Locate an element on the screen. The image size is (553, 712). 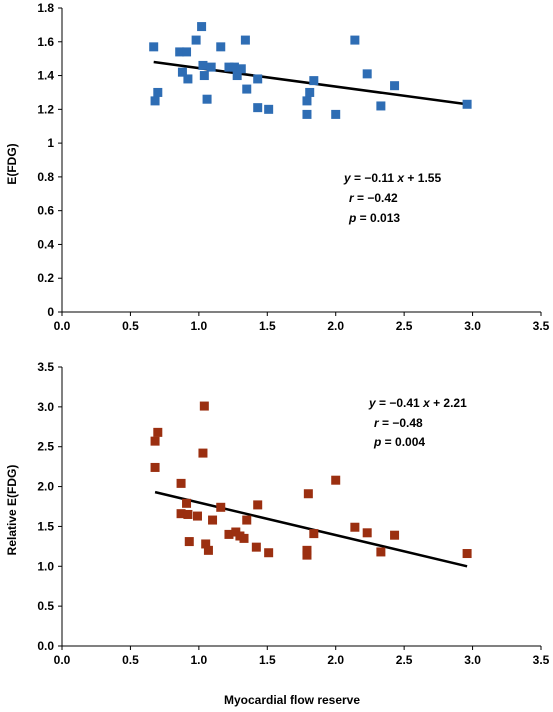
x-tick-label: 0.5 is located at coordinates (130, 660).